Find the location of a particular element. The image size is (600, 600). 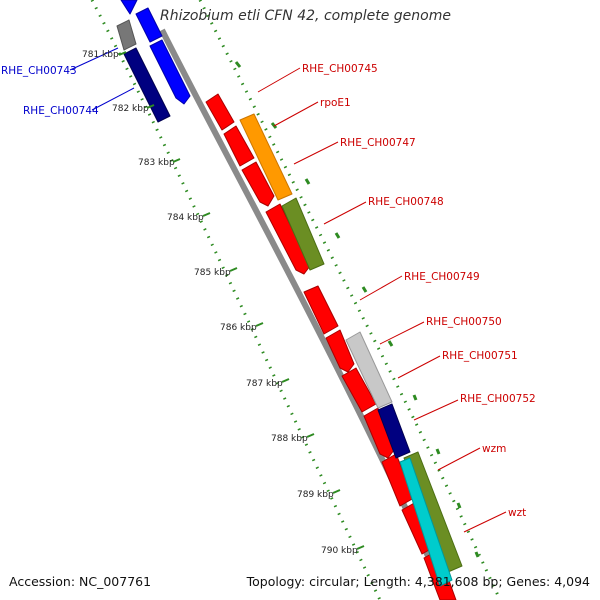

gene-label-wzm: wzm is located at coordinates (494, 449).